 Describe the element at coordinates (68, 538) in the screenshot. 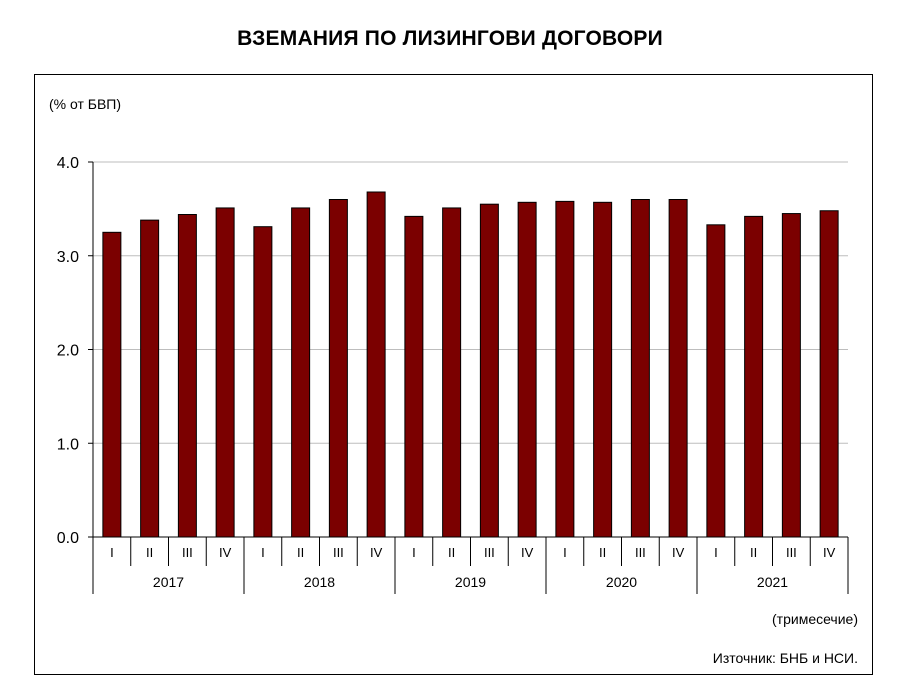

I see `y-tick-label: 0.0` at that location.